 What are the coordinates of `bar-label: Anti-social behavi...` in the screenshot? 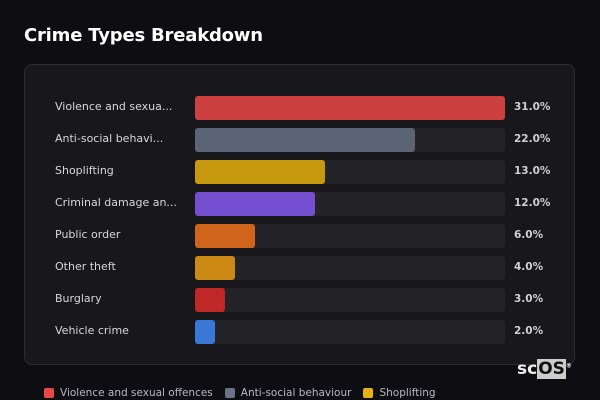 It's located at (109, 138).